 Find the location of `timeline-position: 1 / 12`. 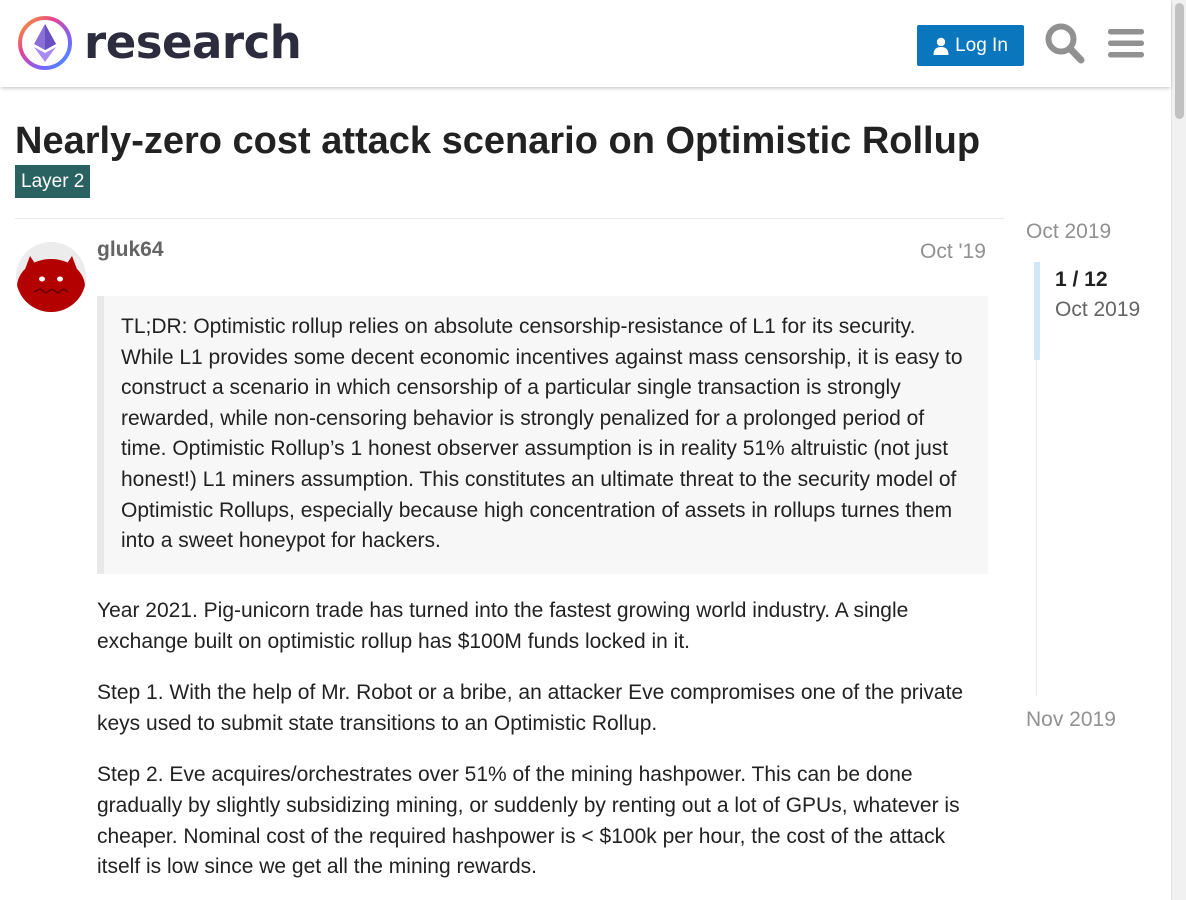

timeline-position: 1 / 12 is located at coordinates (1081, 279).